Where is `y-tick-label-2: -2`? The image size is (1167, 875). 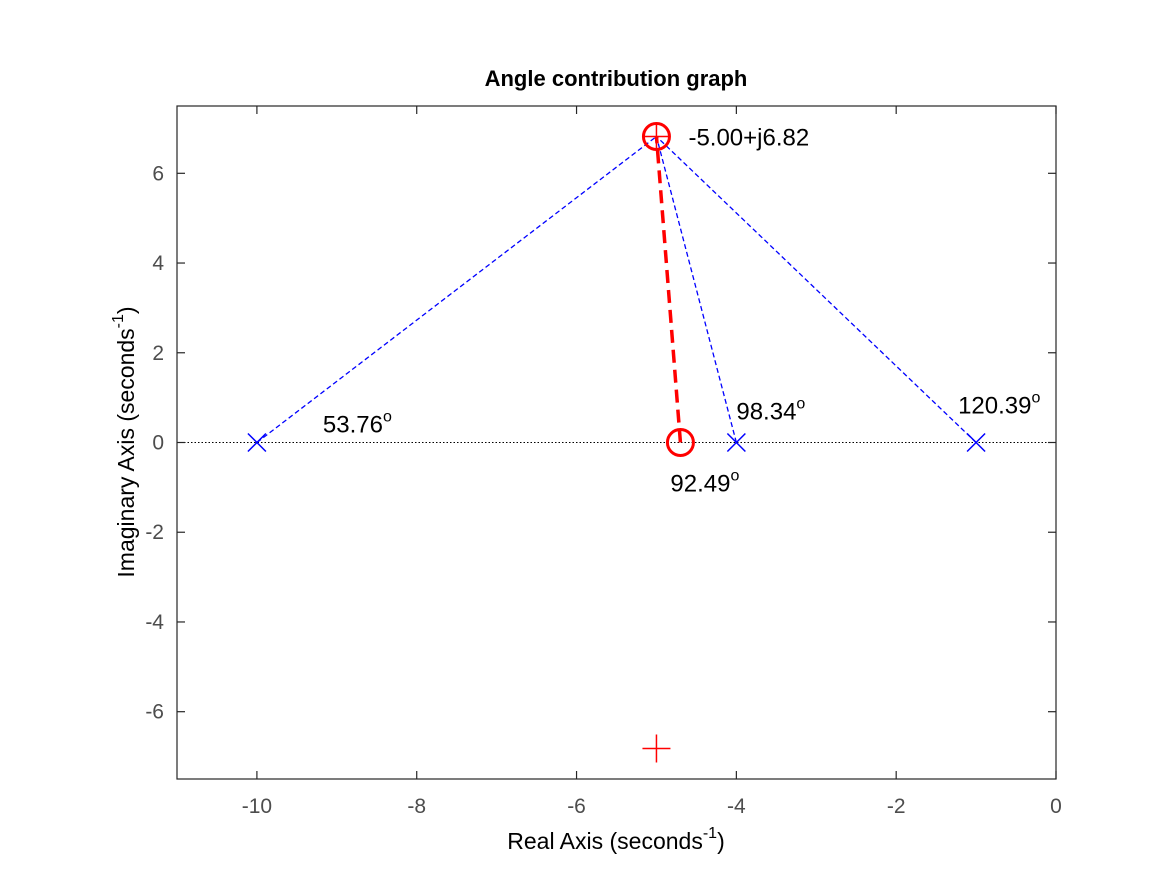 y-tick-label-2: -2 is located at coordinates (154, 532).